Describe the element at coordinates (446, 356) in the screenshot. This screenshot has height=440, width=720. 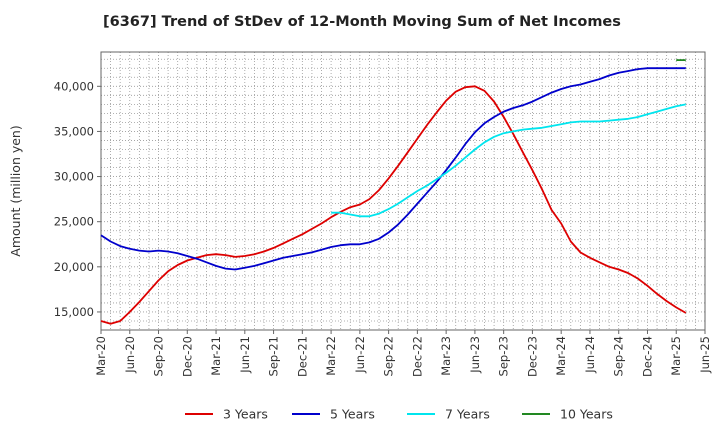
I see `x-tick-label: Mar-23` at that location.